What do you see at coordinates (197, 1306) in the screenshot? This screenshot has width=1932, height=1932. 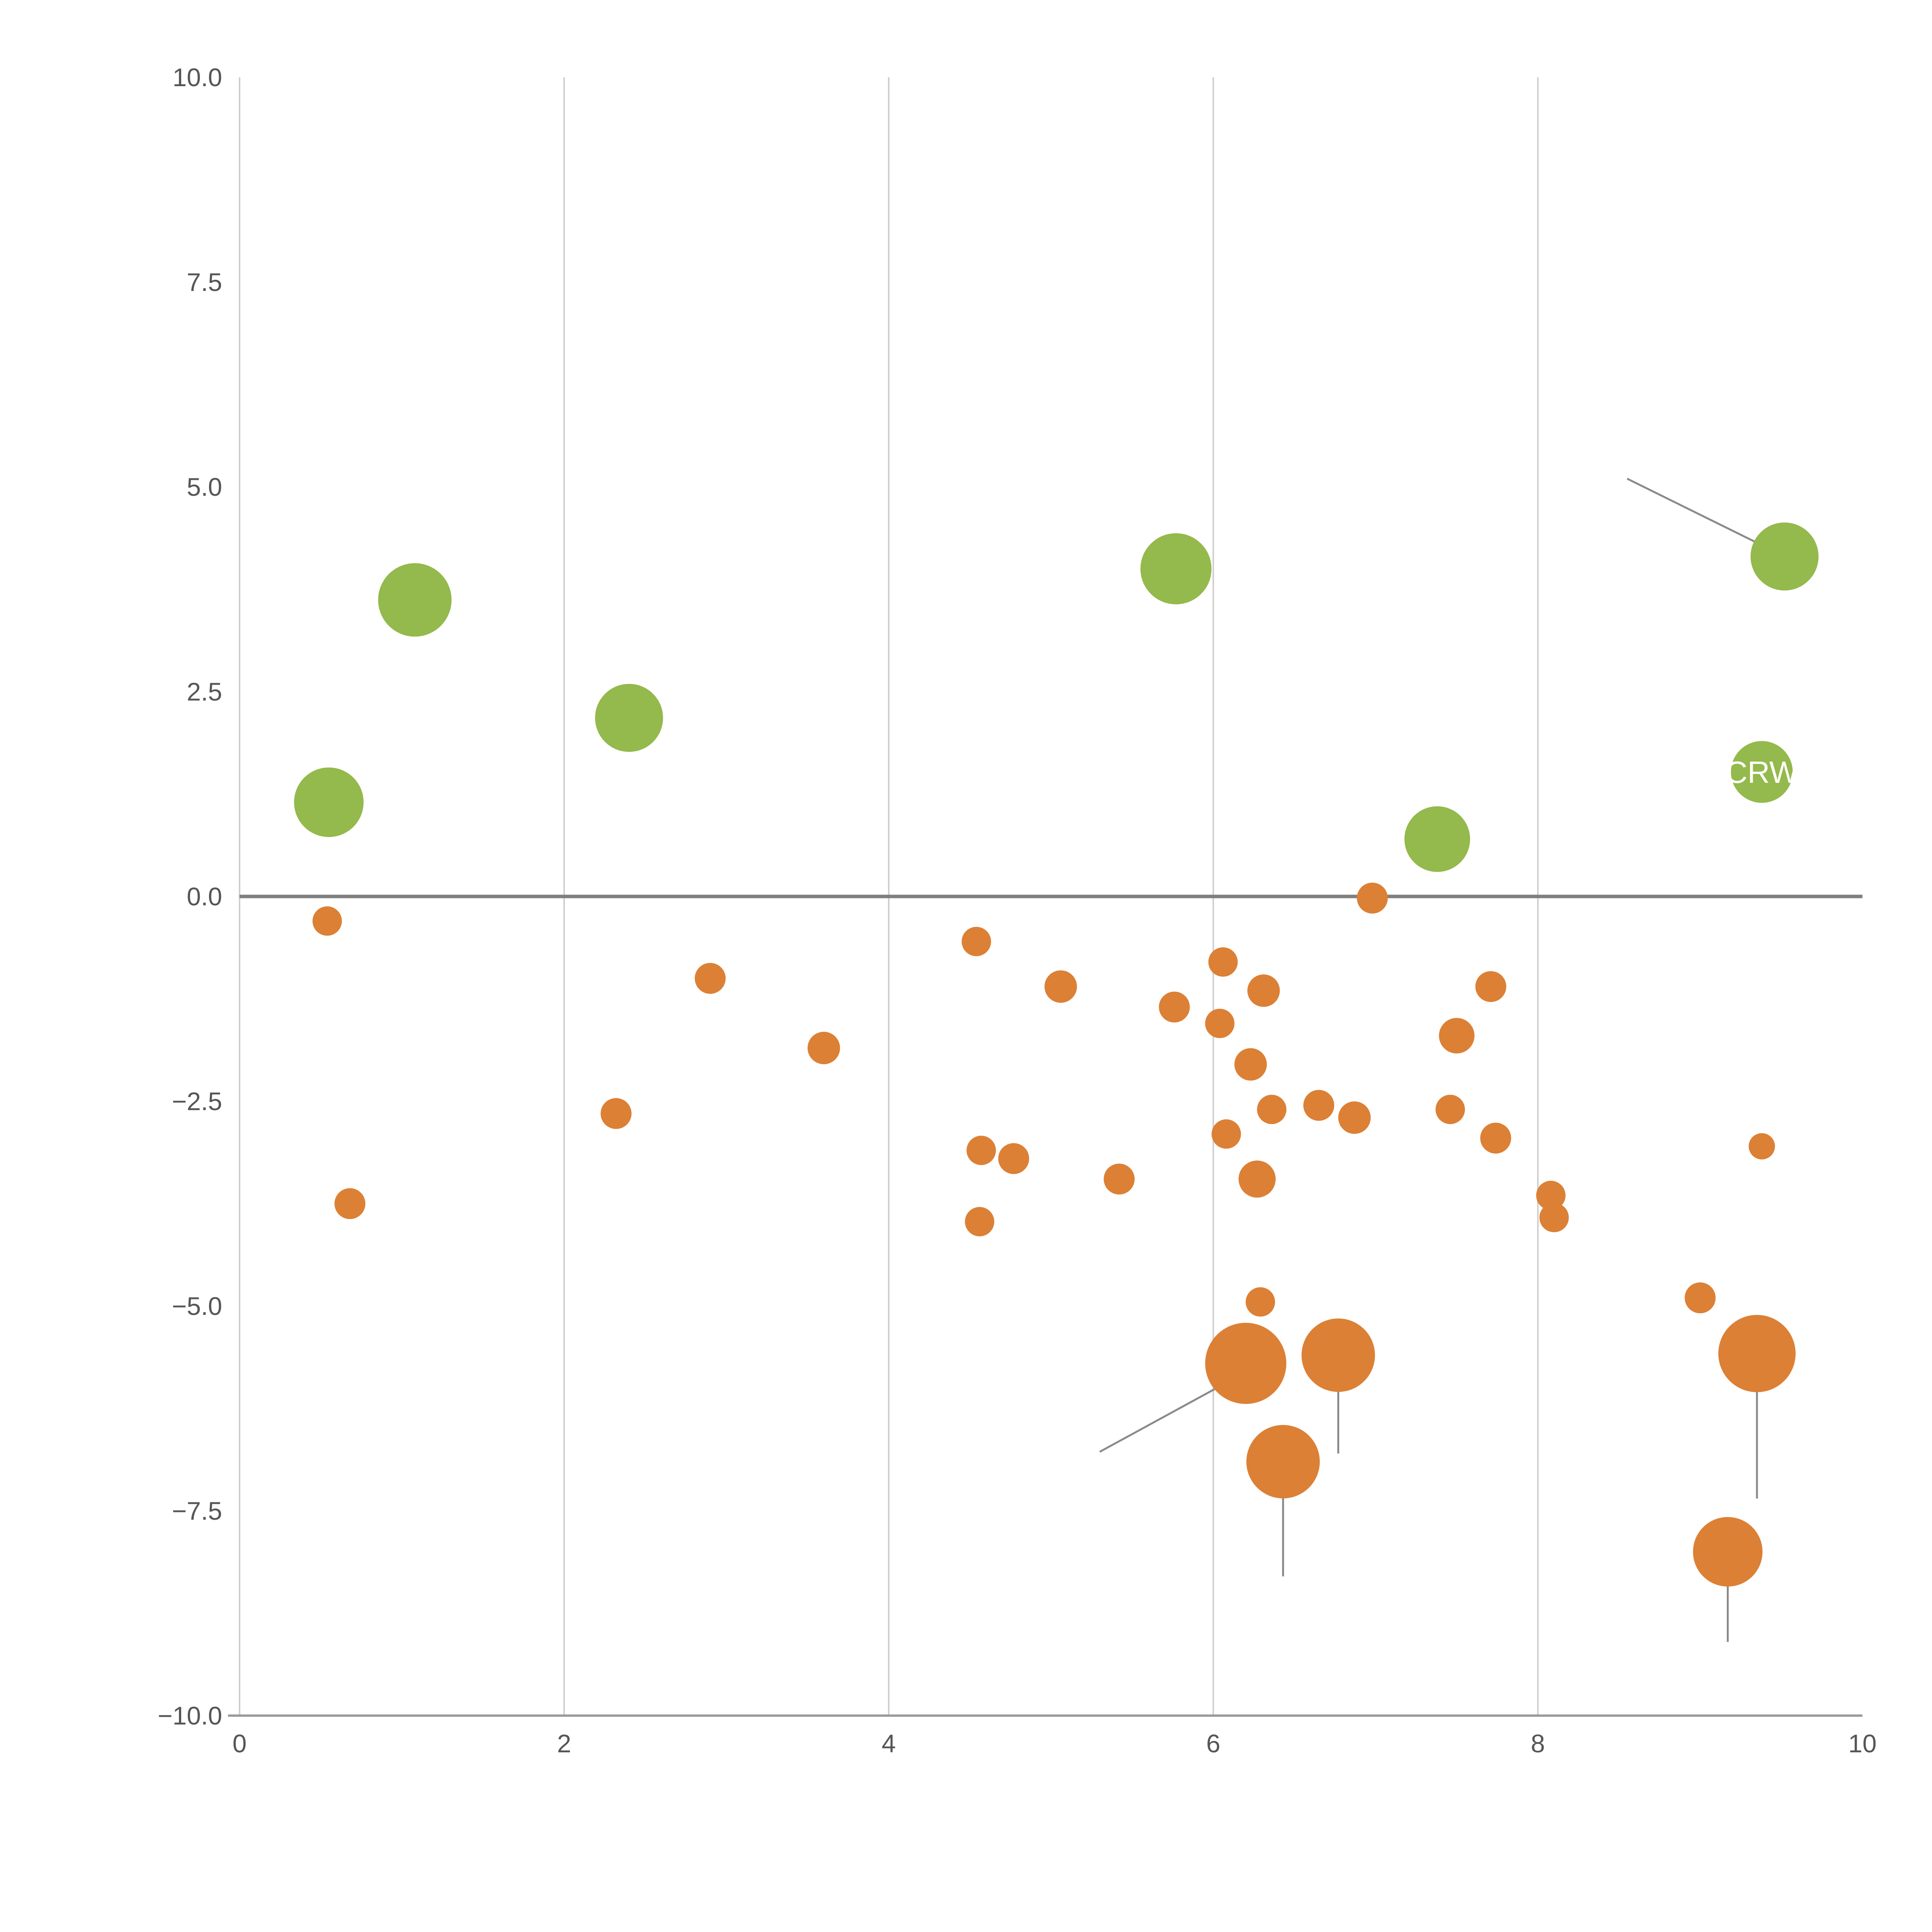 I see `y-tick-label: −5.0` at bounding box center [197, 1306].